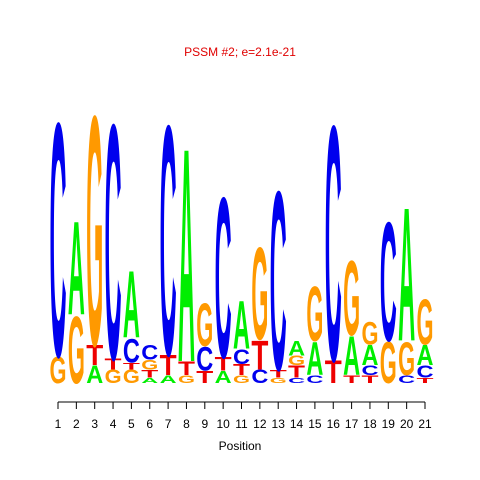  What do you see at coordinates (149, 424) in the screenshot?
I see `x-tick-label: 6` at bounding box center [149, 424].